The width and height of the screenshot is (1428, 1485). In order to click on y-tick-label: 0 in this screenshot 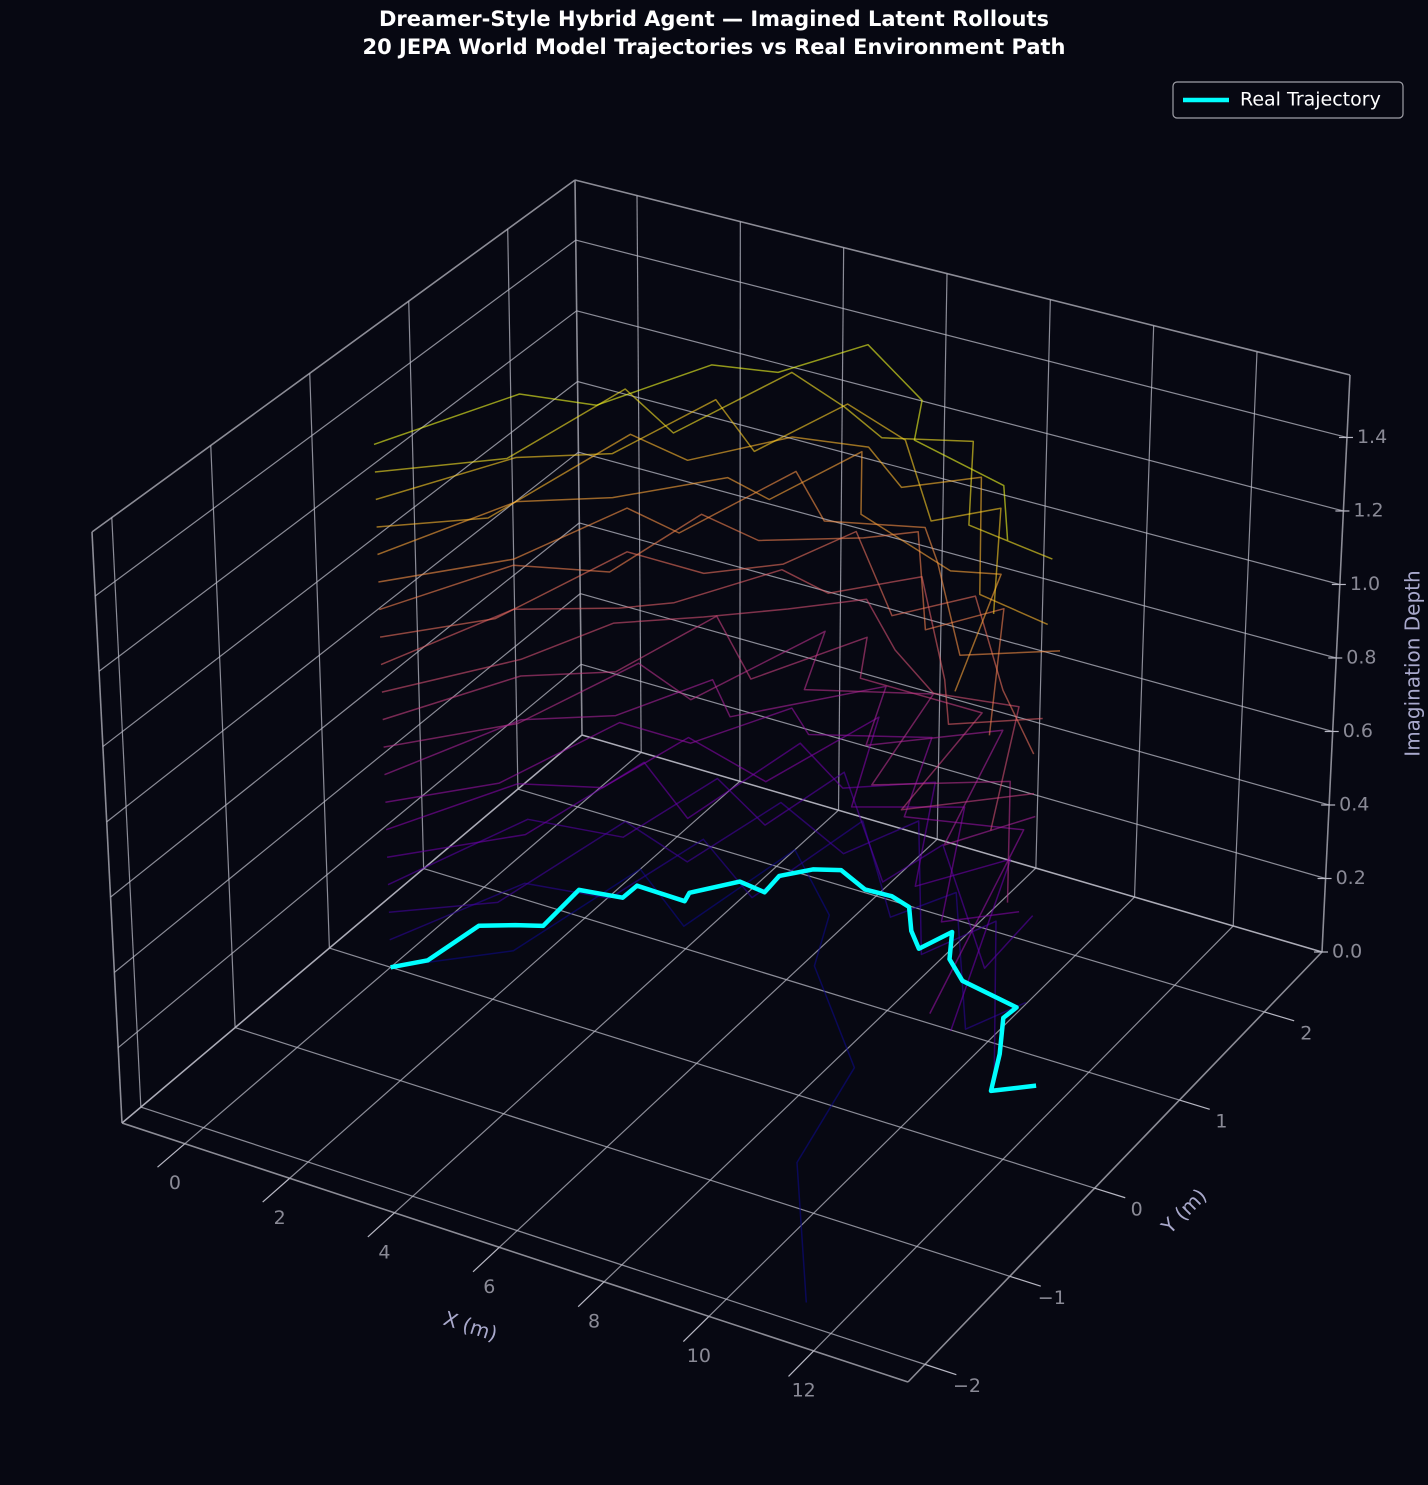, I will do `click(1137, 1210)`.